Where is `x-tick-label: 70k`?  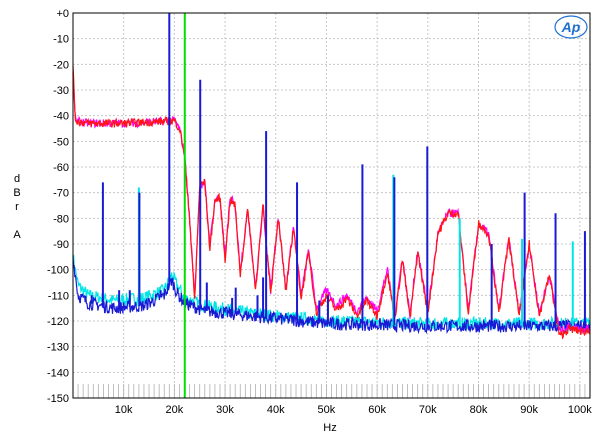 x-tick-label: 70k is located at coordinates (428, 410).